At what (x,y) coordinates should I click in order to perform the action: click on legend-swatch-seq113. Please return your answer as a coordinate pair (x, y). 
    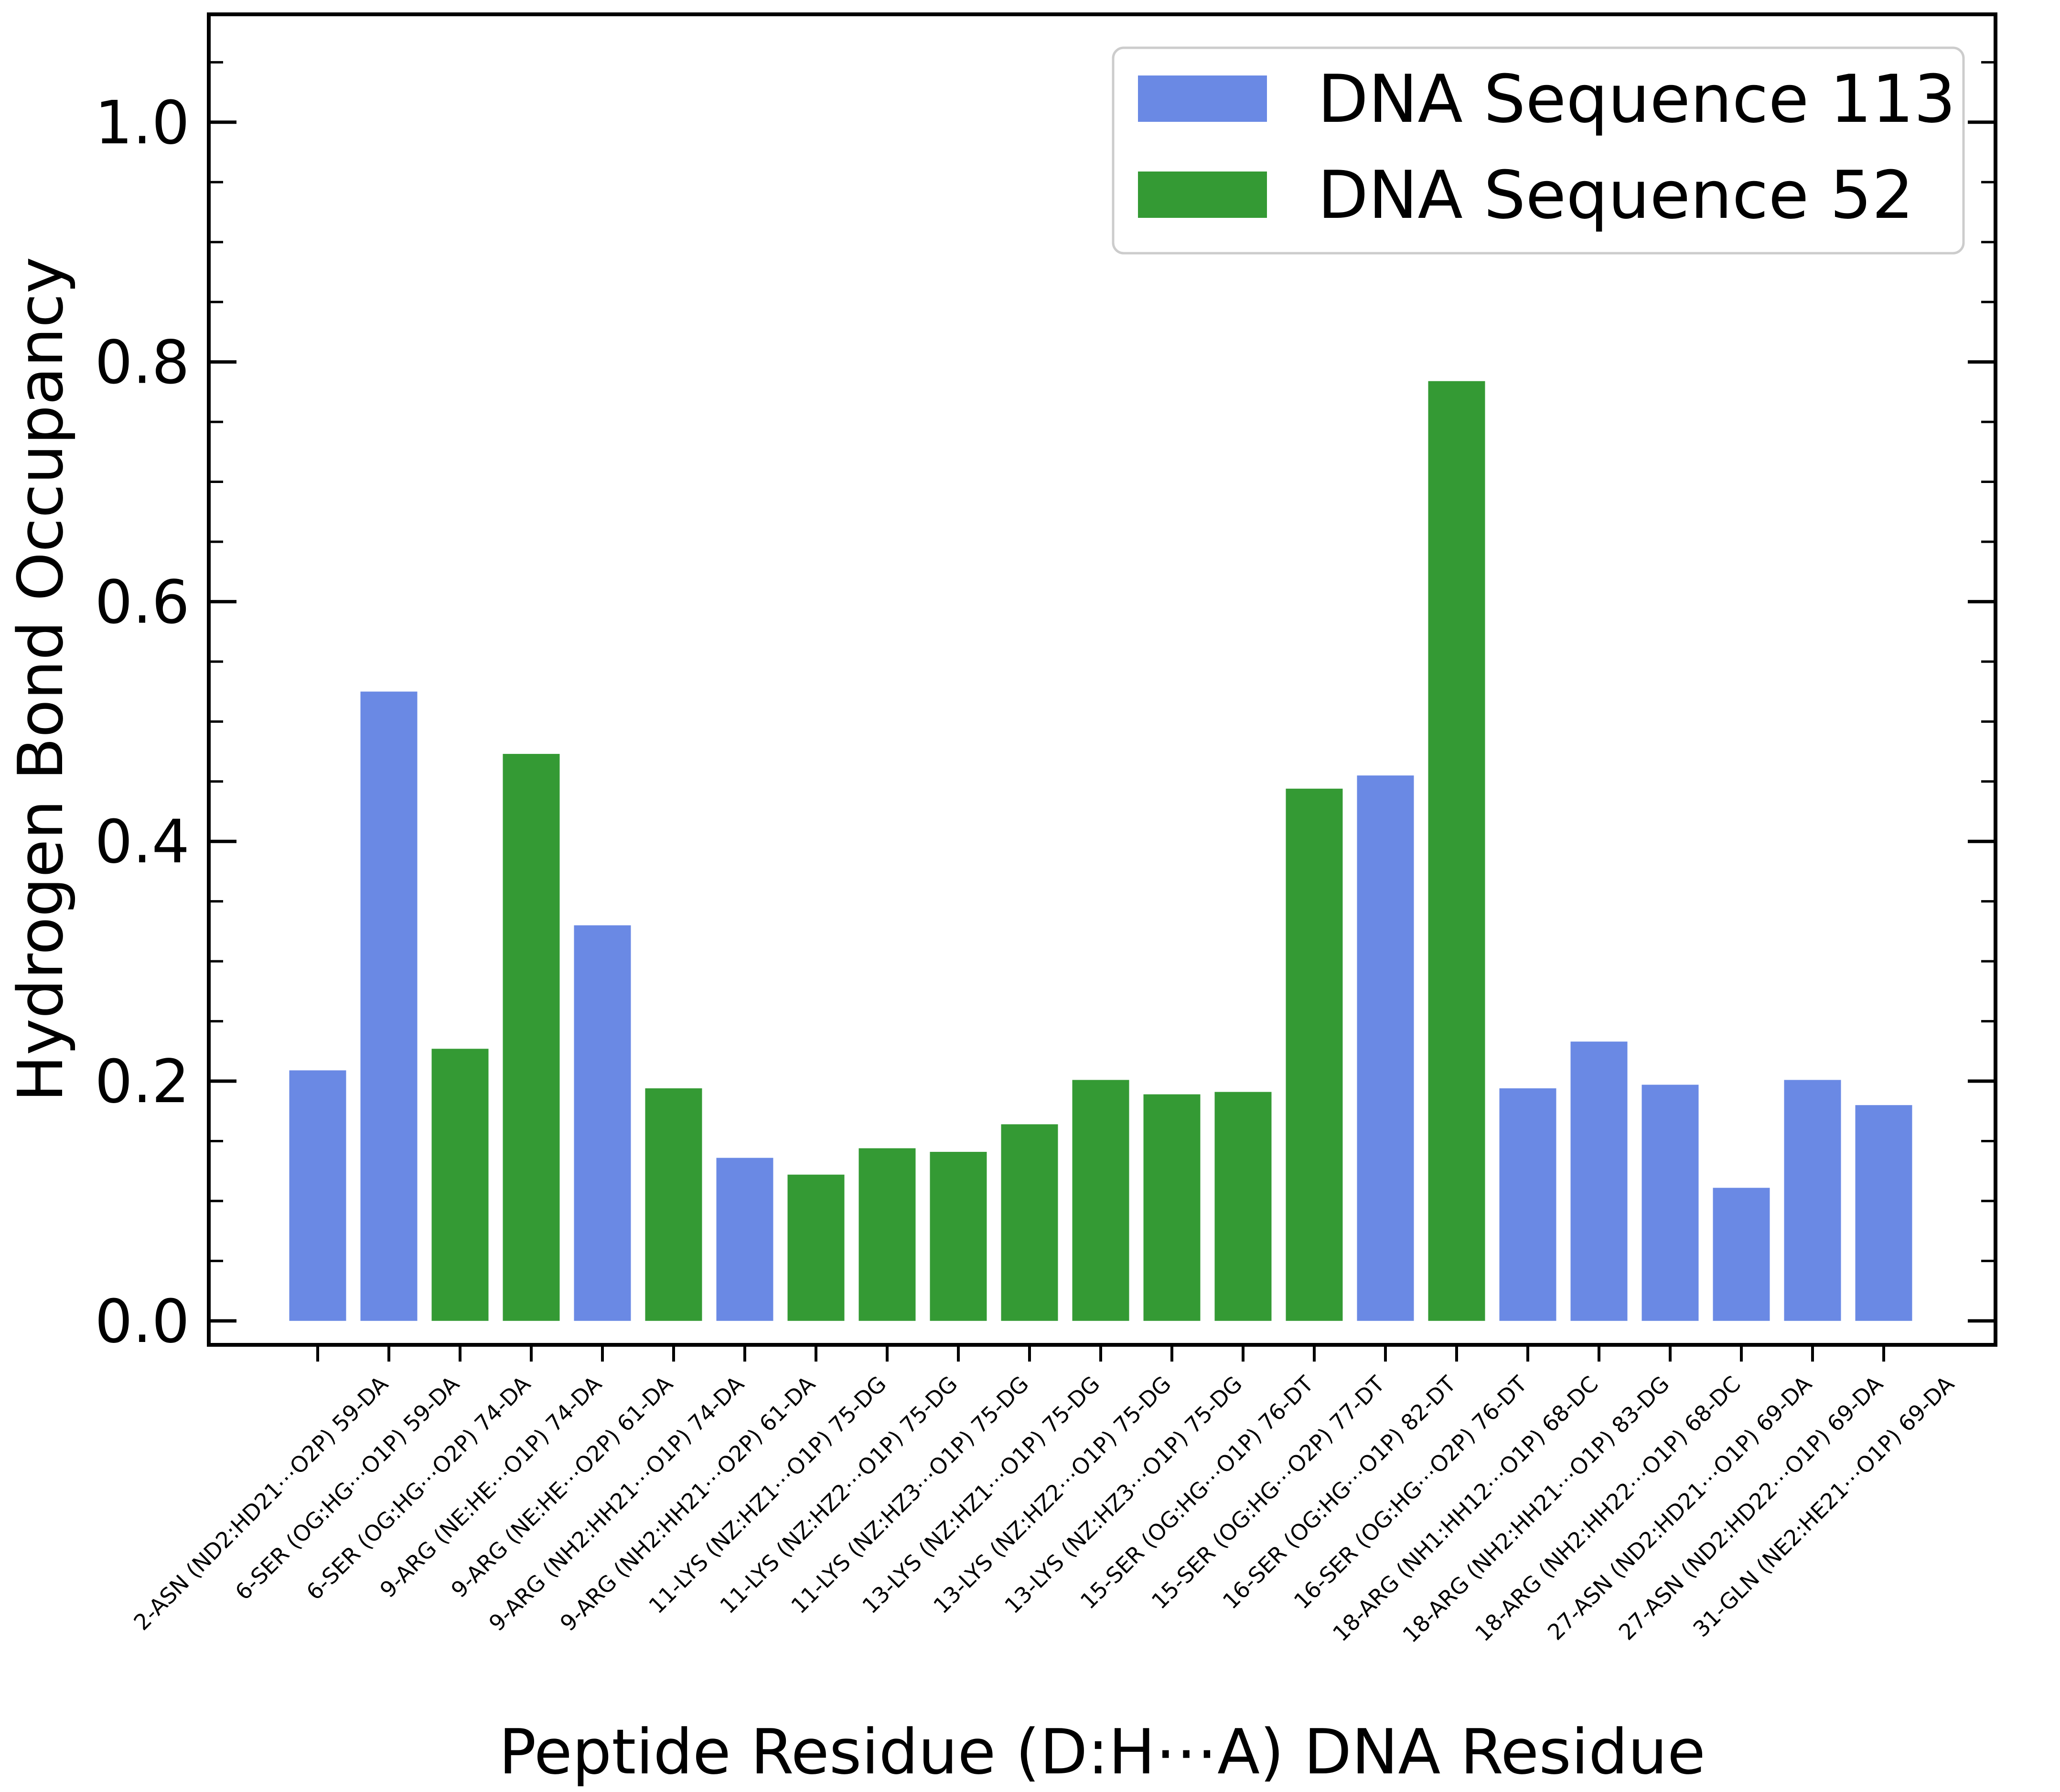
    Looking at the image, I should click on (1202, 98).